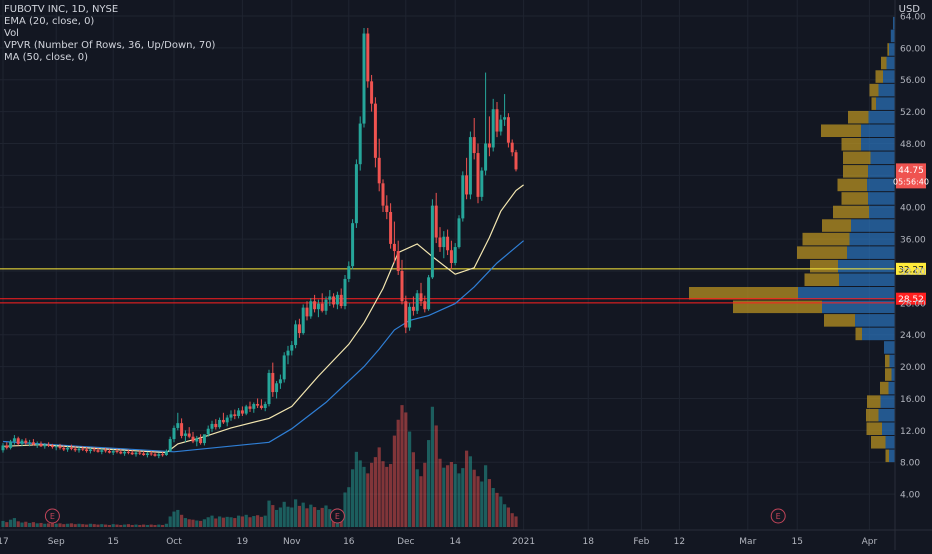  I want to click on legend-ema: EMA (20, close, 0), so click(49, 21).